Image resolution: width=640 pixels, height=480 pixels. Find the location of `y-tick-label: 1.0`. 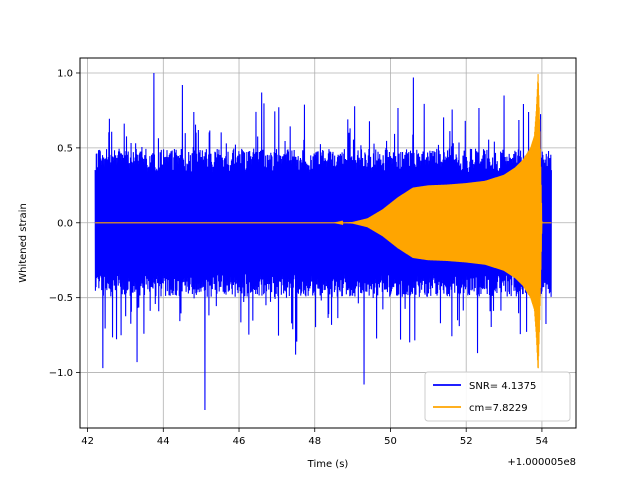

y-tick-label: 1.0 is located at coordinates (65, 73).